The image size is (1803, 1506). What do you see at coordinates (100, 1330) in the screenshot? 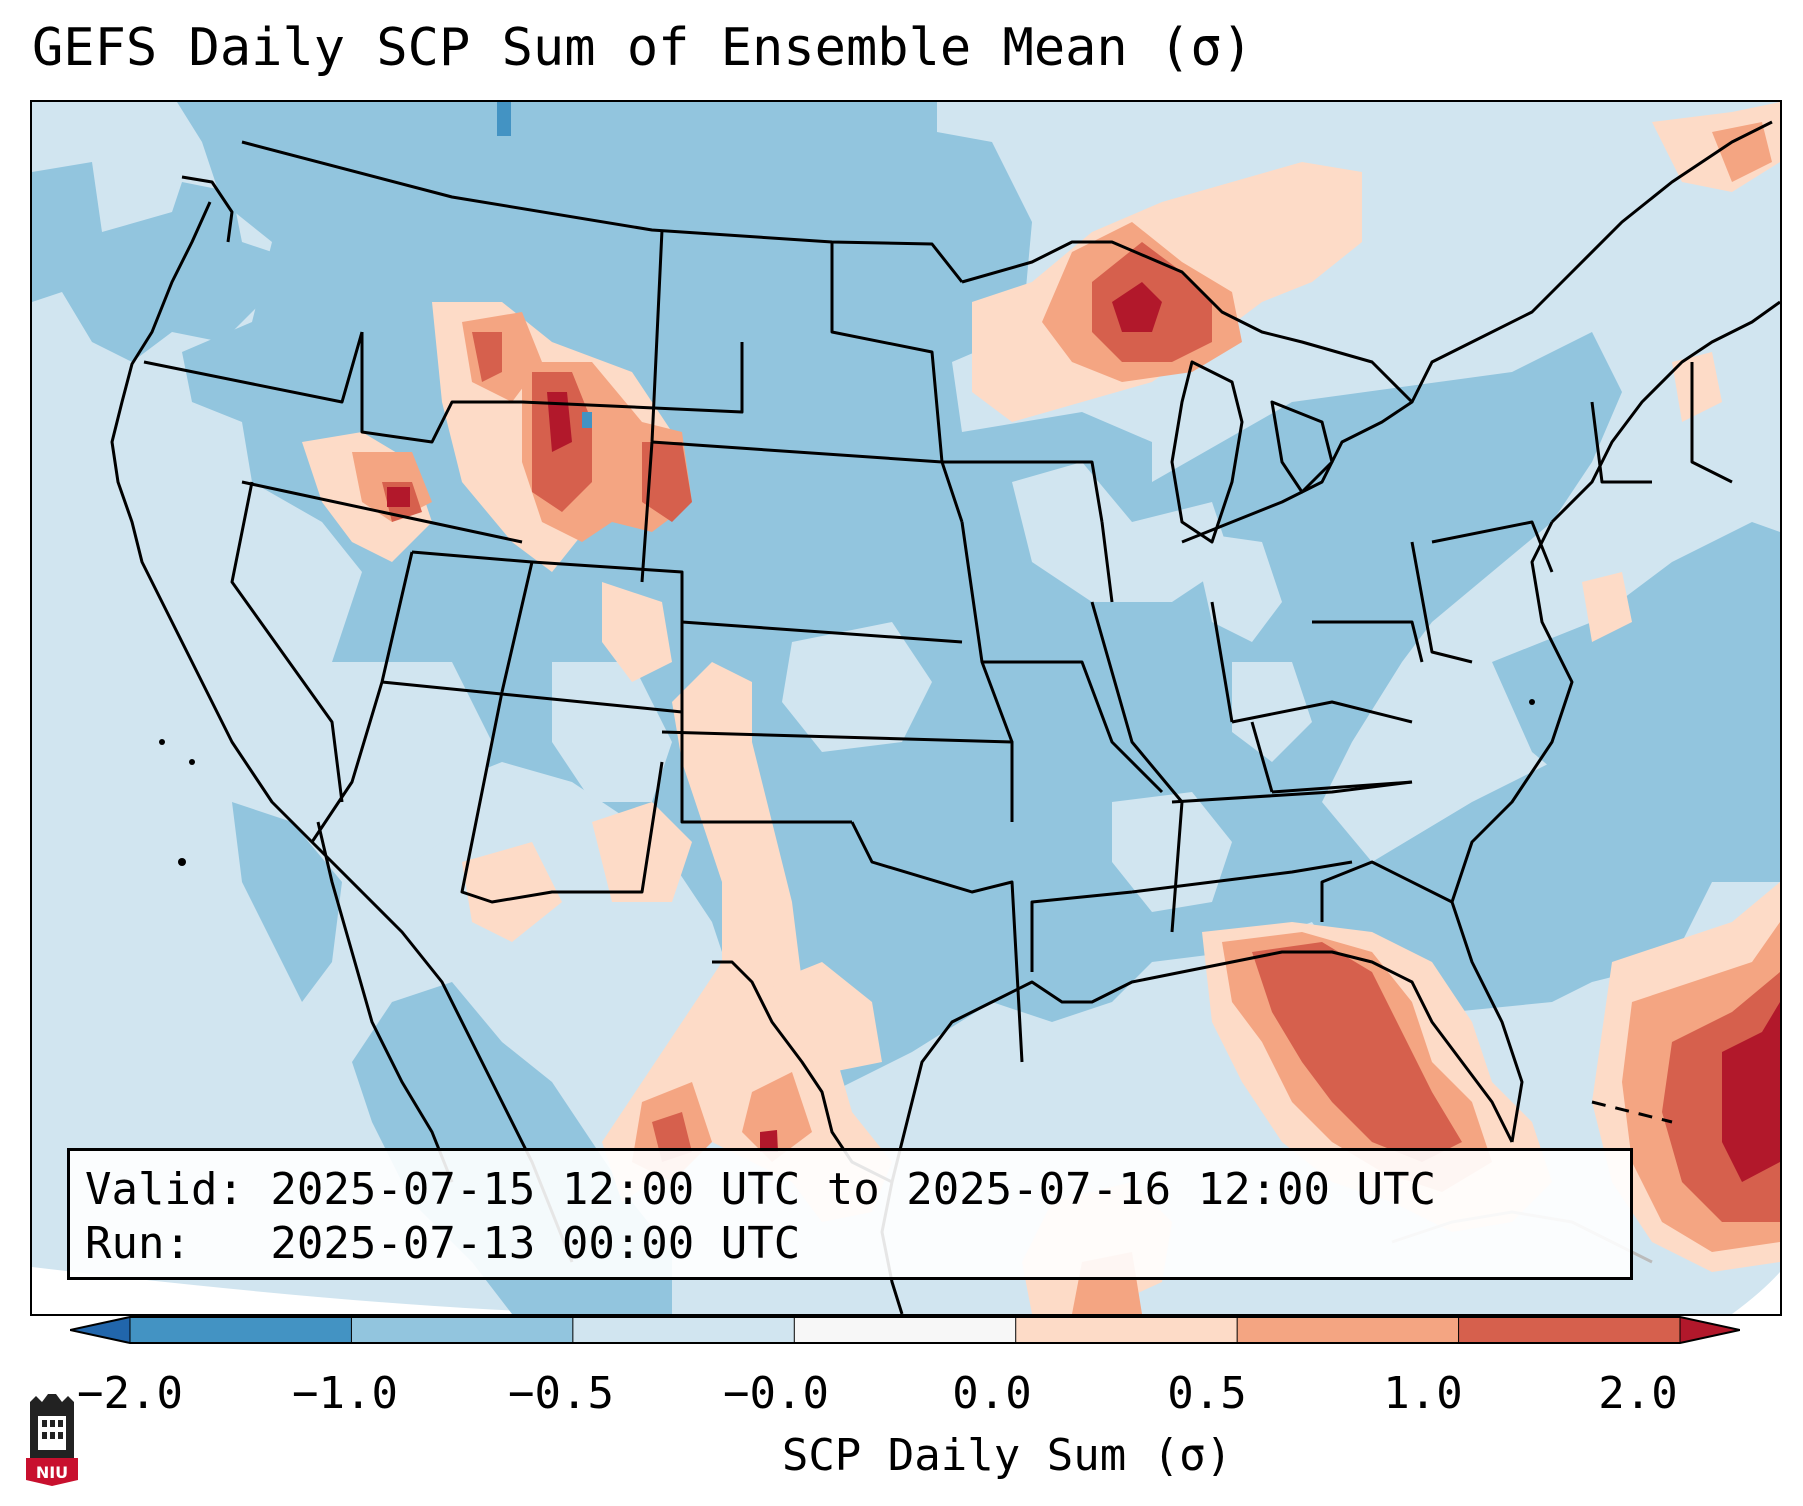
I see `colorbar-extend-low` at bounding box center [100, 1330].